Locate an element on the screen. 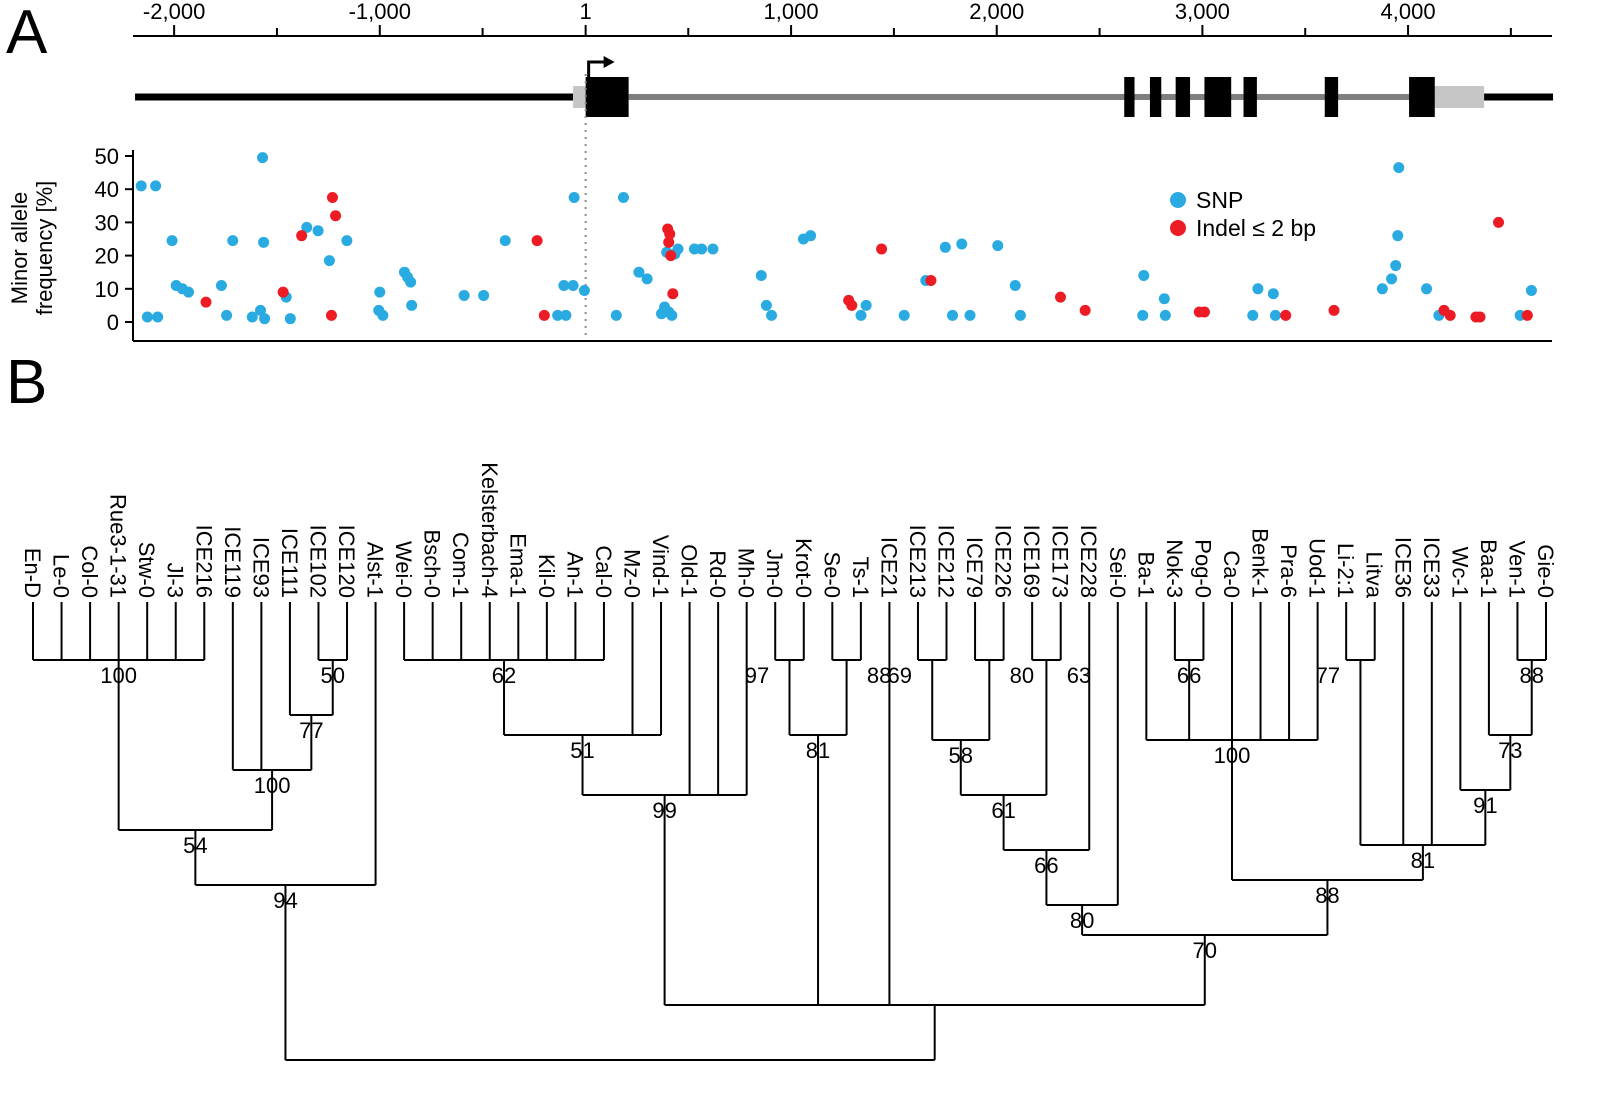  leaf-label: Rue3-1-31 is located at coordinates (118, 546).